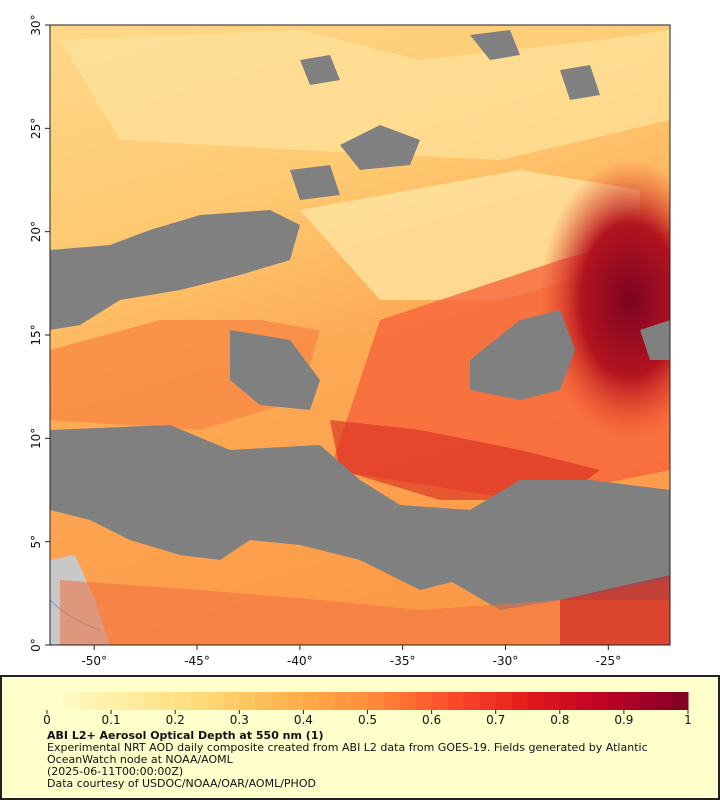  I want to click on colorbar-tick-label: 0.4, so click(303, 720).